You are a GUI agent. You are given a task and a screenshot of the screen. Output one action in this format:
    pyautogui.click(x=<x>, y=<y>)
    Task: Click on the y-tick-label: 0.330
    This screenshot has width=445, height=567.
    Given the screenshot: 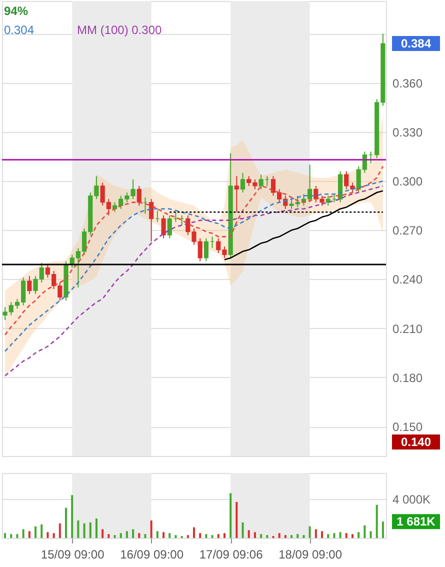 What is the action you would take?
    pyautogui.click(x=407, y=132)
    